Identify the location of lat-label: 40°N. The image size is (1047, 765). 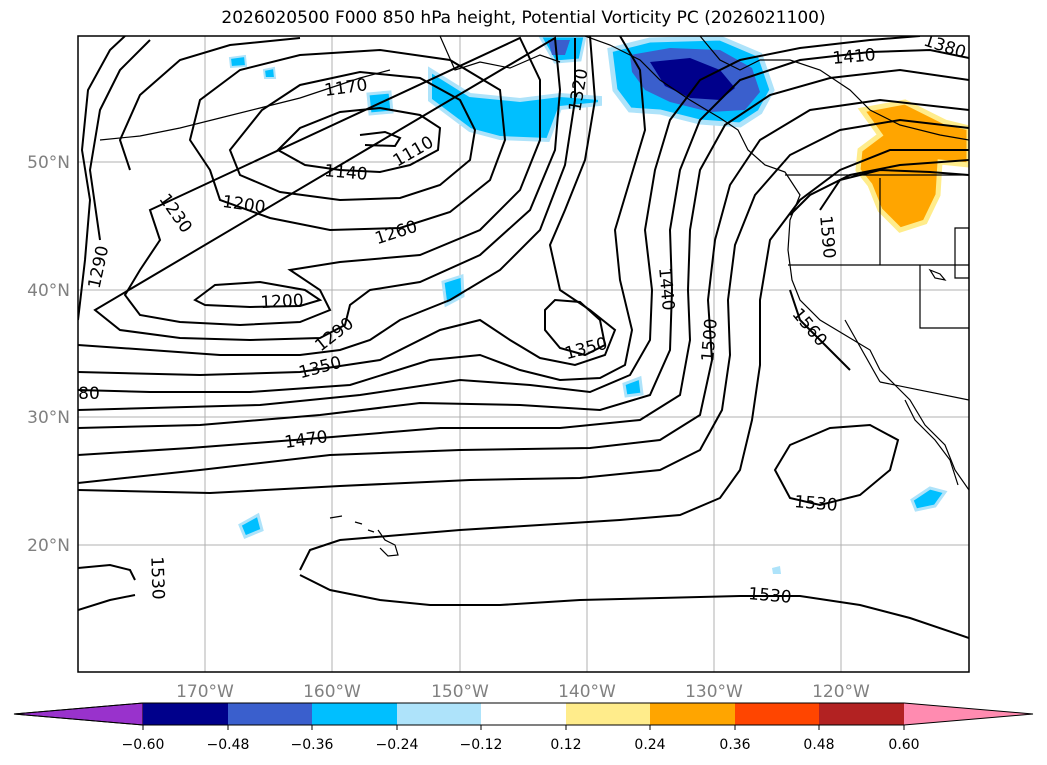
(48, 291).